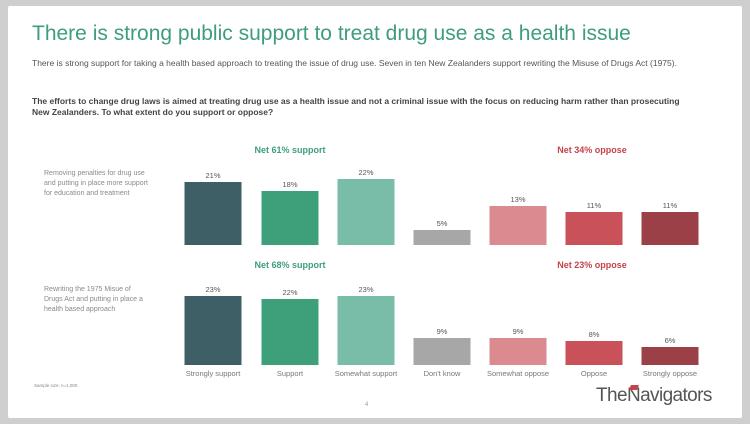 Image resolution: width=750 pixels, height=424 pixels. What do you see at coordinates (633, 395) in the screenshot?
I see `brand-accent-letter: N` at bounding box center [633, 395].